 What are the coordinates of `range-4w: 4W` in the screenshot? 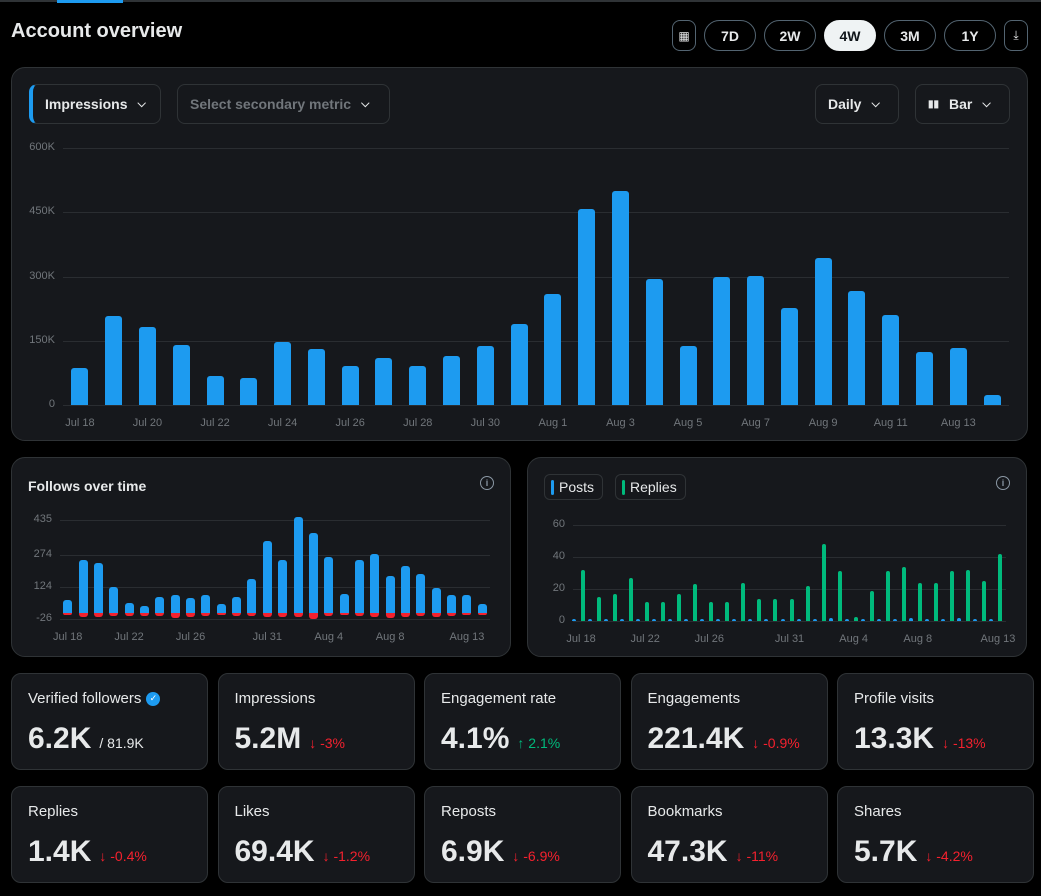 It's located at (850, 35).